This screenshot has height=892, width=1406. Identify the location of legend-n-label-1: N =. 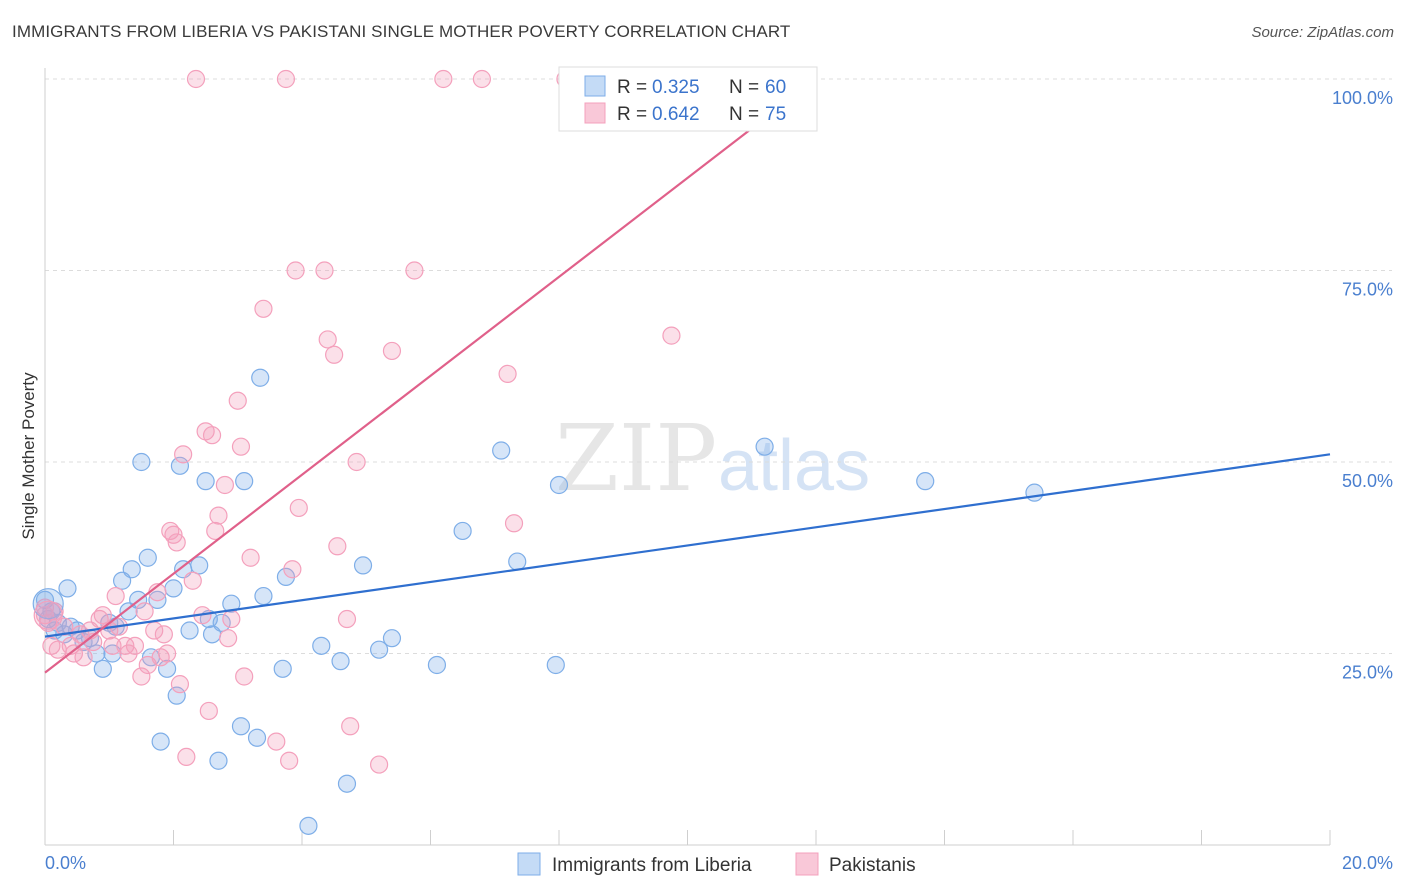
(744, 114).